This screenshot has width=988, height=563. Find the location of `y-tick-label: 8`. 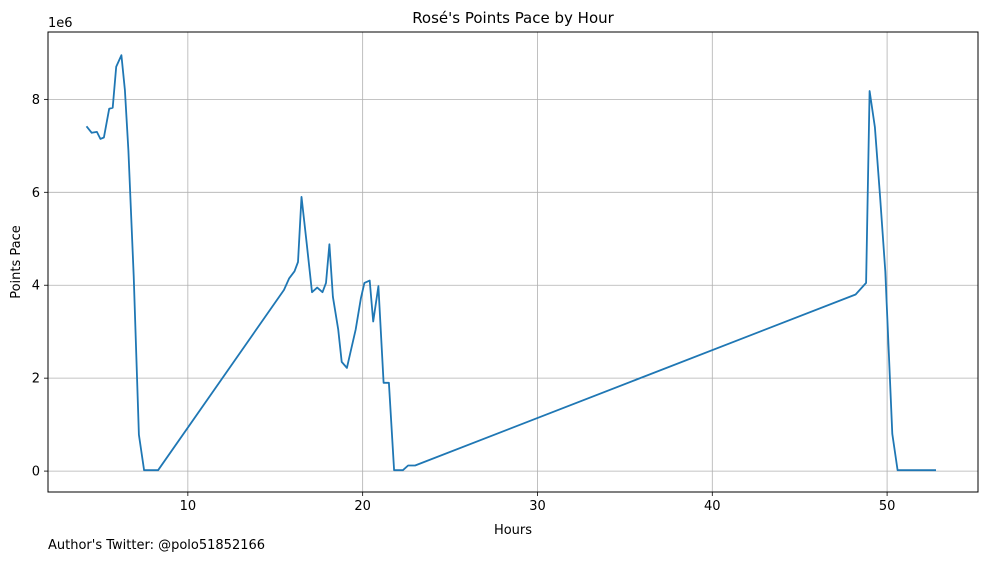

y-tick-label: 8 is located at coordinates (36, 100).